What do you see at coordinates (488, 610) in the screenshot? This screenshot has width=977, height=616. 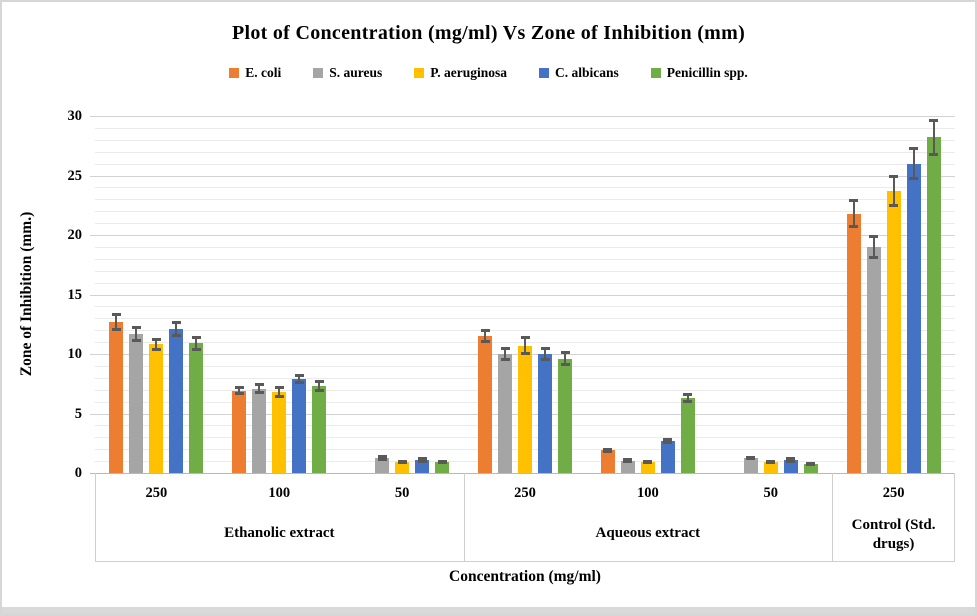 I see `bottom-strip` at bounding box center [488, 610].